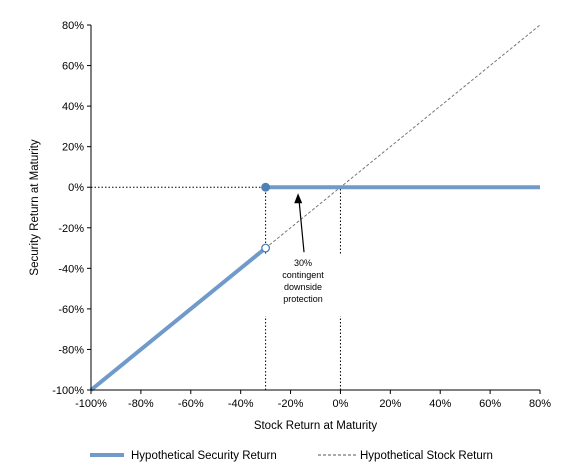  Describe the element at coordinates (390, 404) in the screenshot. I see `x-tick-label: 20%` at that location.